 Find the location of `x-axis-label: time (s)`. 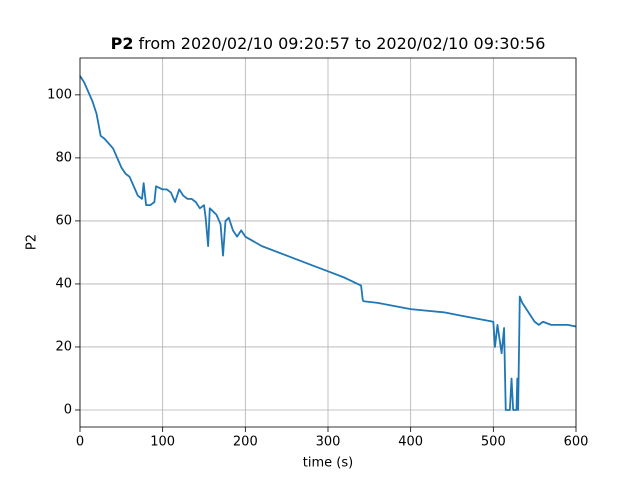

x-axis-label: time (s) is located at coordinates (328, 463).